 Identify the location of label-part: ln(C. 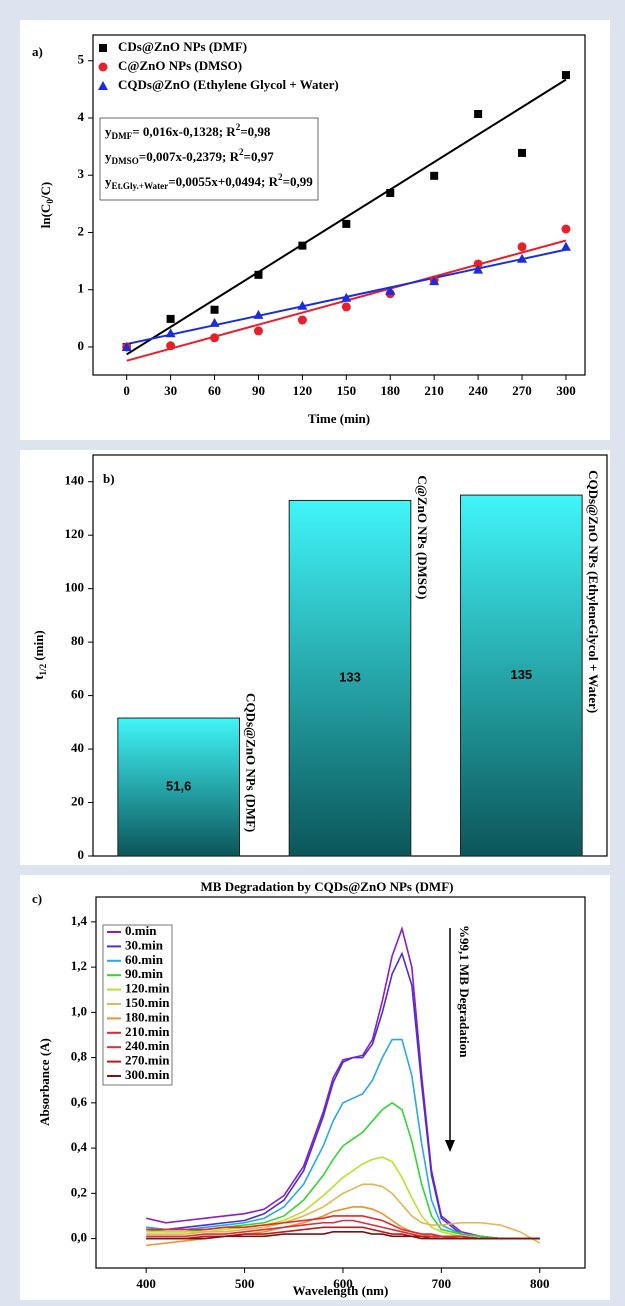
(45, 216).